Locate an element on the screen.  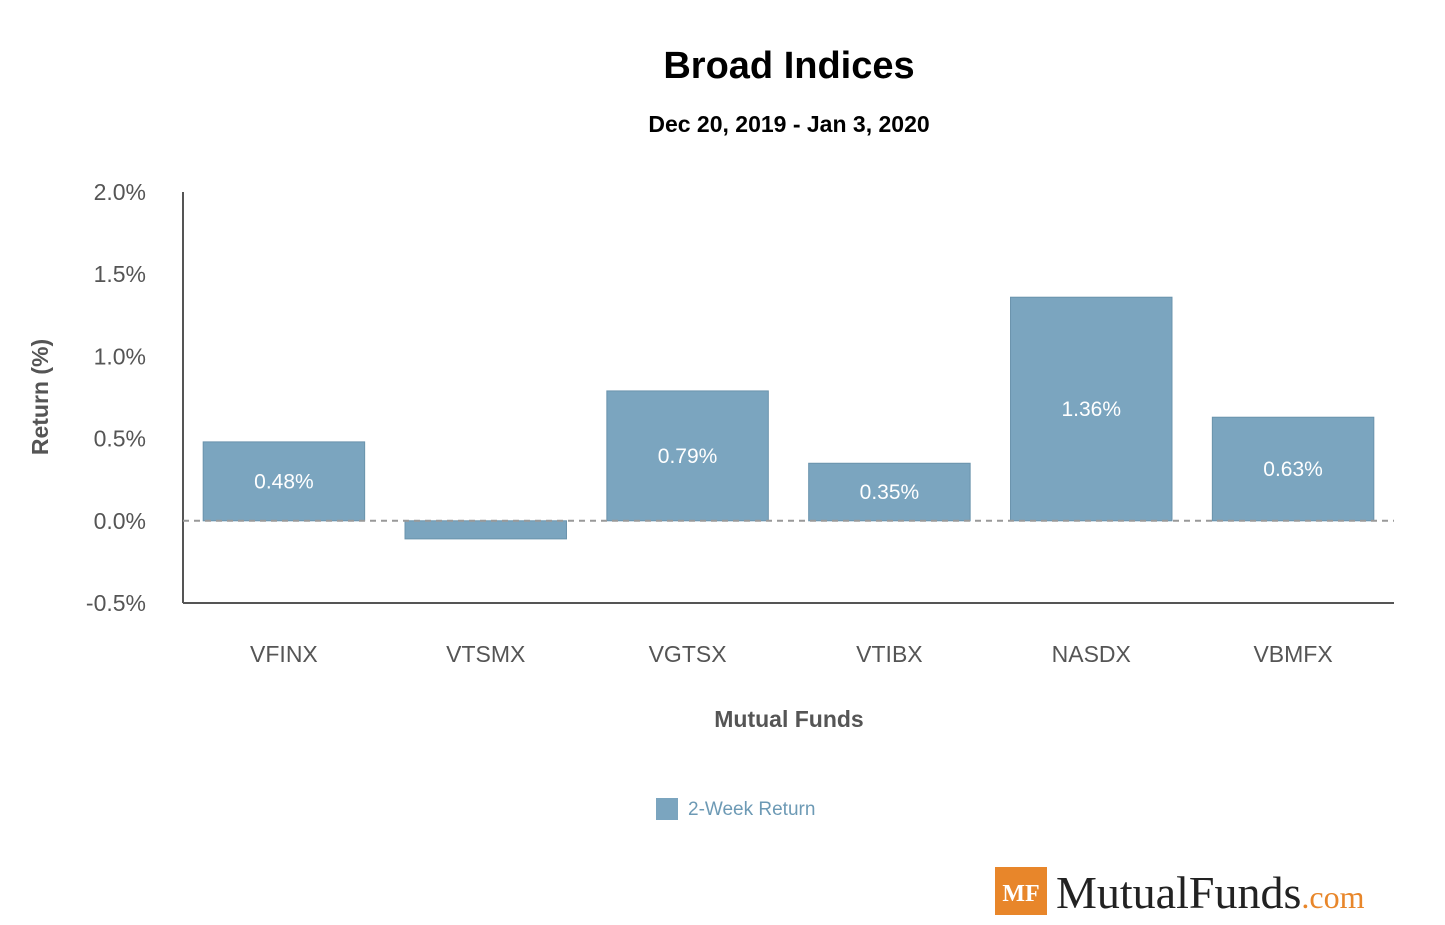
y-tick-label: 2.0% is located at coordinates (120, 192).